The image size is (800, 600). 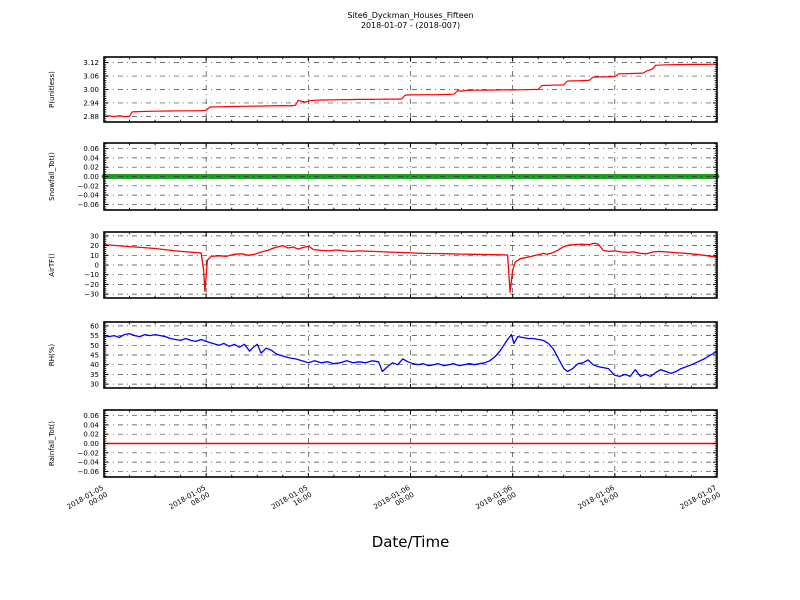 I want to click on y-axis-label: P(unitless), so click(x=52, y=89).